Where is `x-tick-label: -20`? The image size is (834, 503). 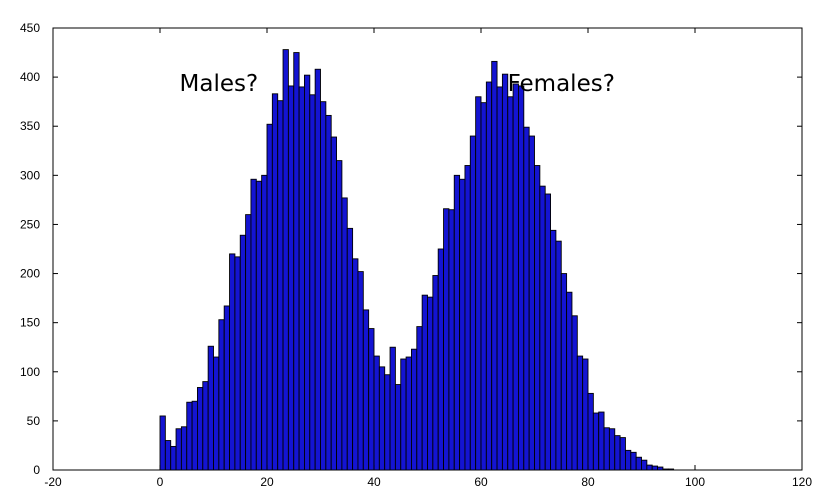 x-tick-label: -20 is located at coordinates (53, 482).